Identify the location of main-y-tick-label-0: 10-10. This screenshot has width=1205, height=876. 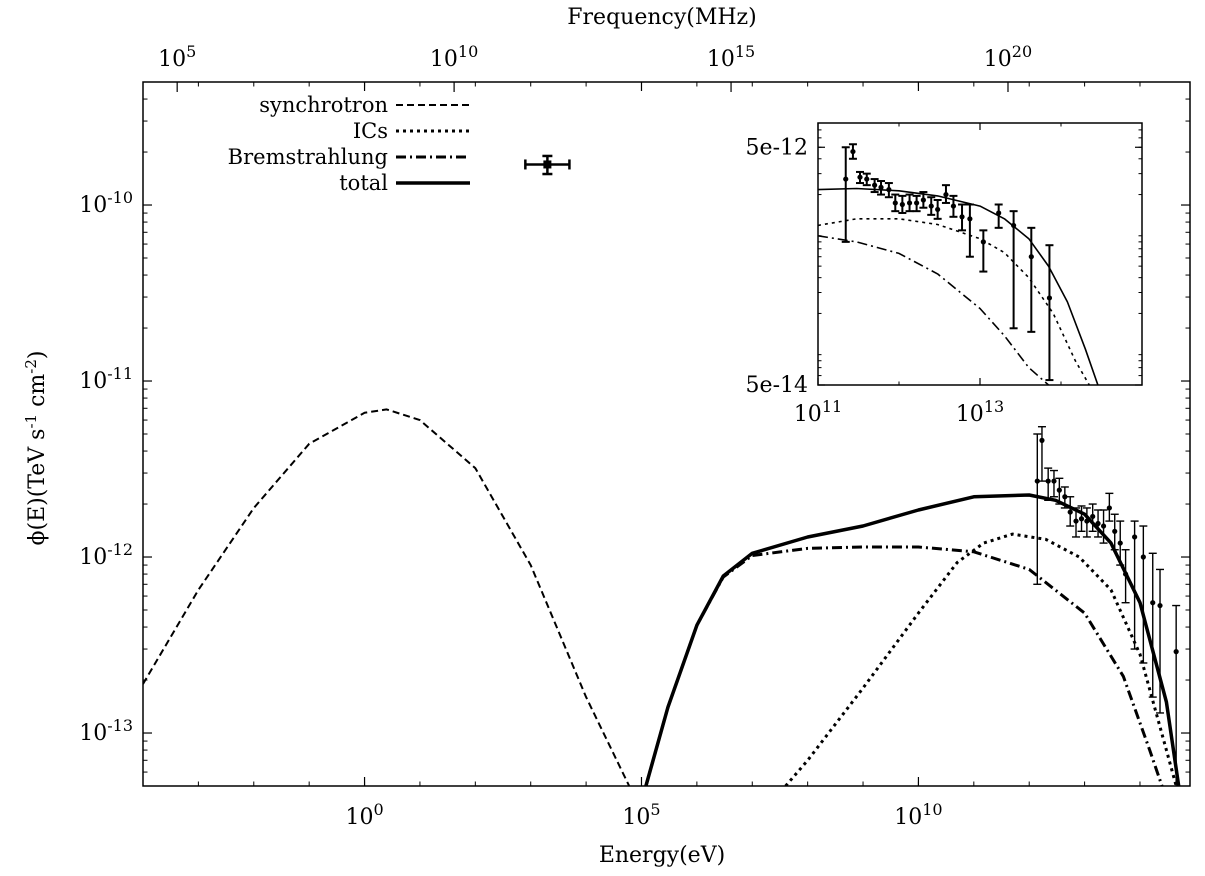
(106, 203).